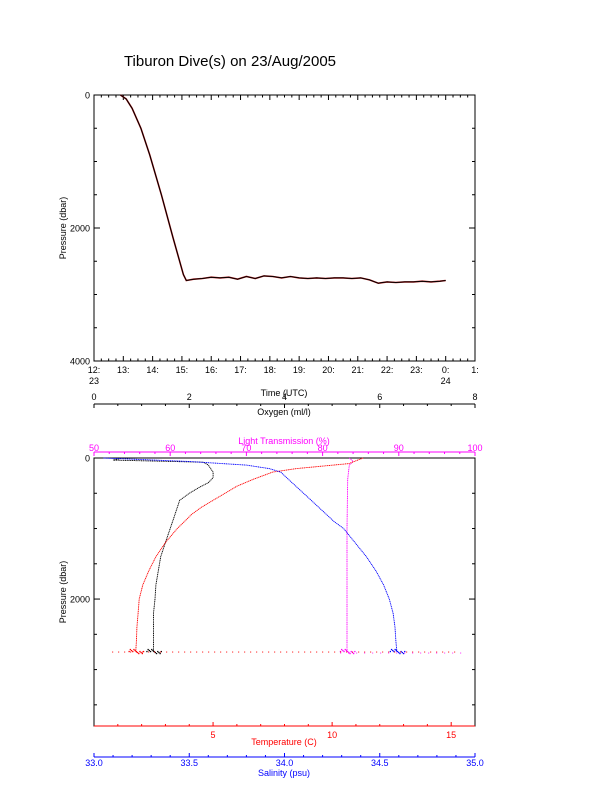 This screenshot has height=785, width=612. I want to click on oxygen-tick-label: 2, so click(189, 397).